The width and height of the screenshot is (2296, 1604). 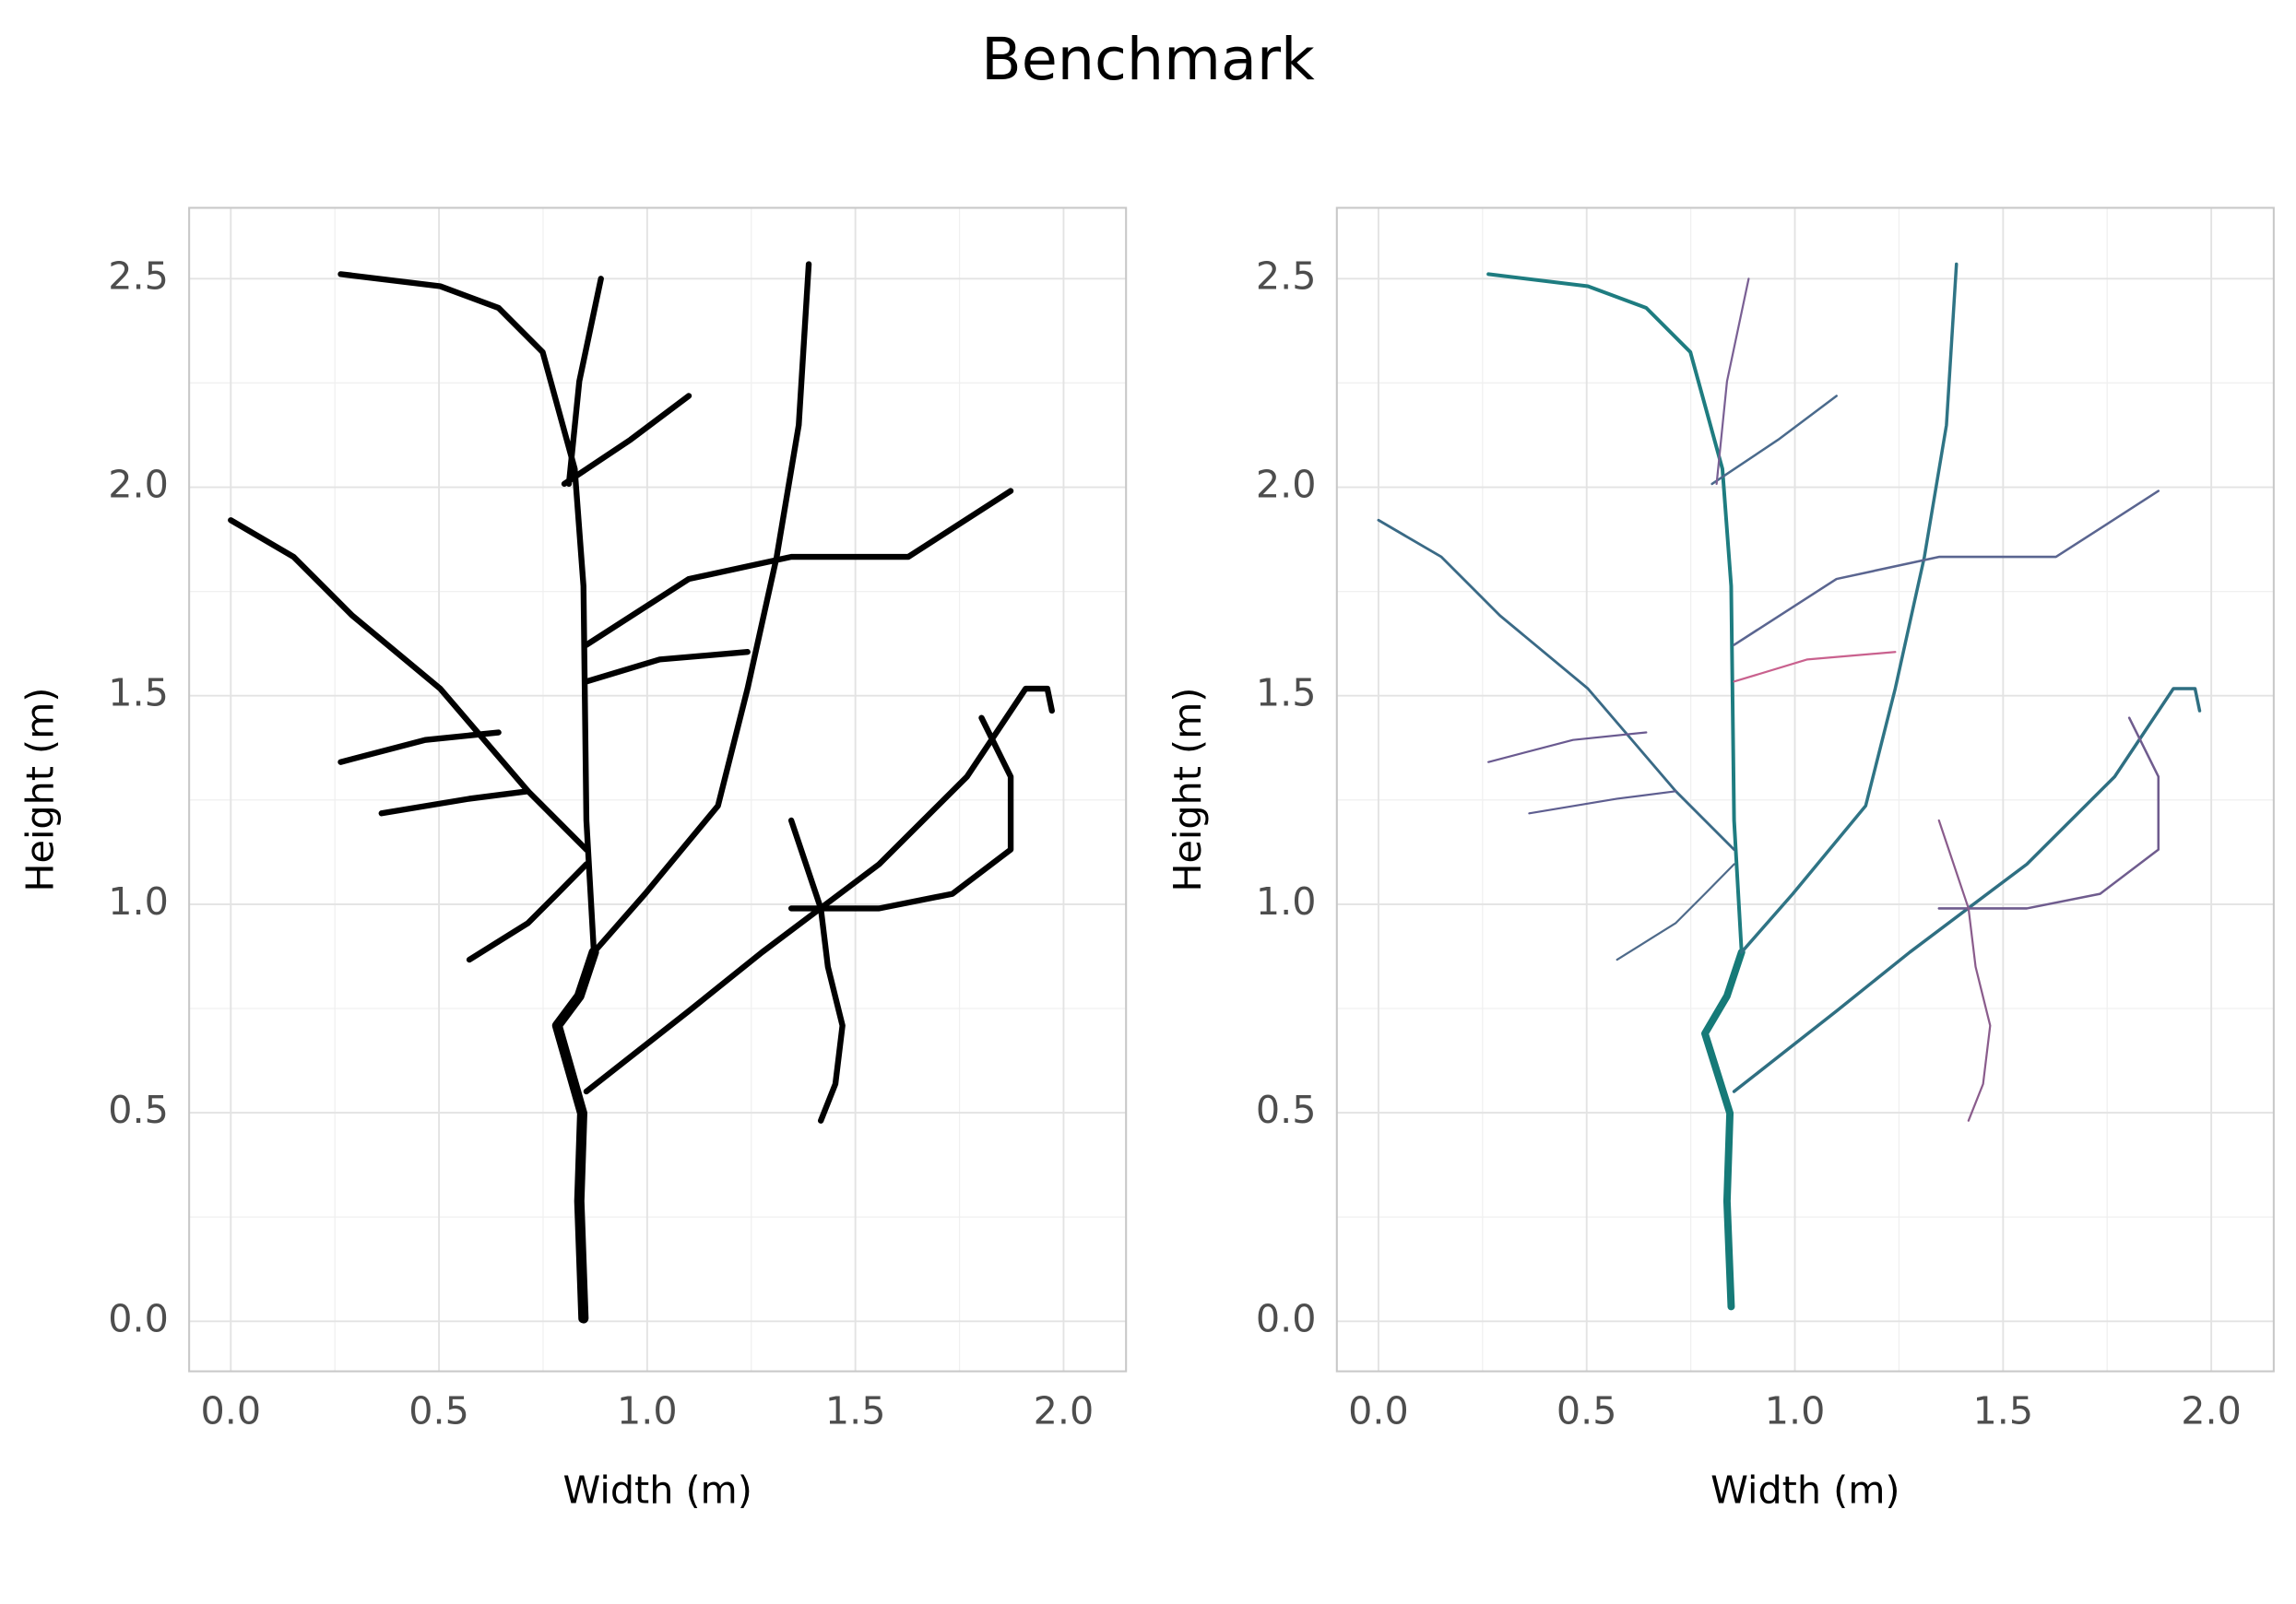 I want to click on figure-title: Benchmark, so click(x=1148, y=59).